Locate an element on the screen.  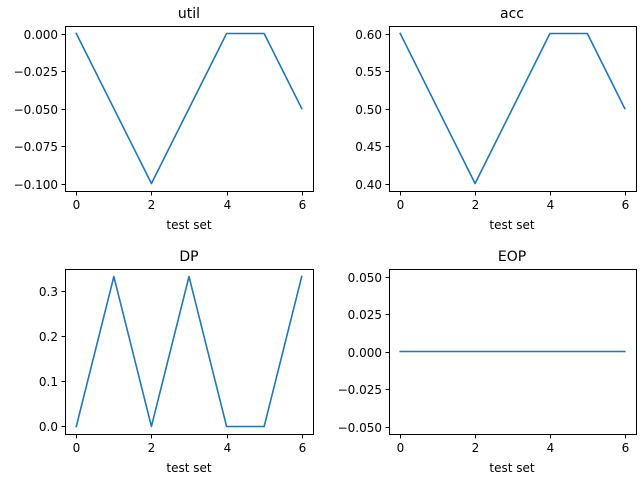
y-tick-label: 0.025 is located at coordinates (365, 315).